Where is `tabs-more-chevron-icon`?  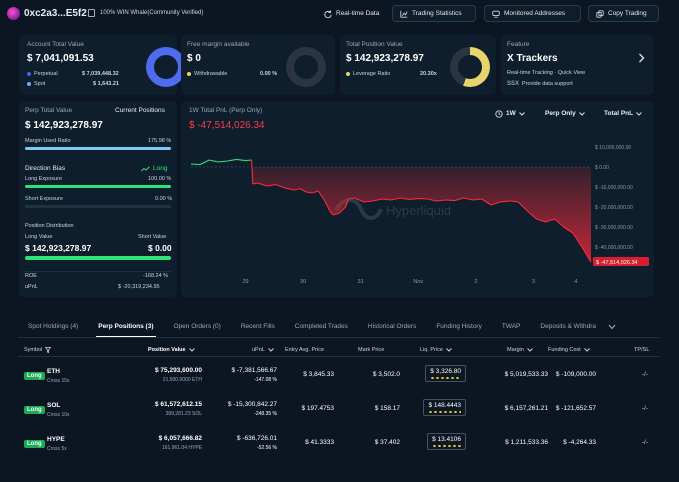
tabs-more-chevron-icon is located at coordinates (612, 327).